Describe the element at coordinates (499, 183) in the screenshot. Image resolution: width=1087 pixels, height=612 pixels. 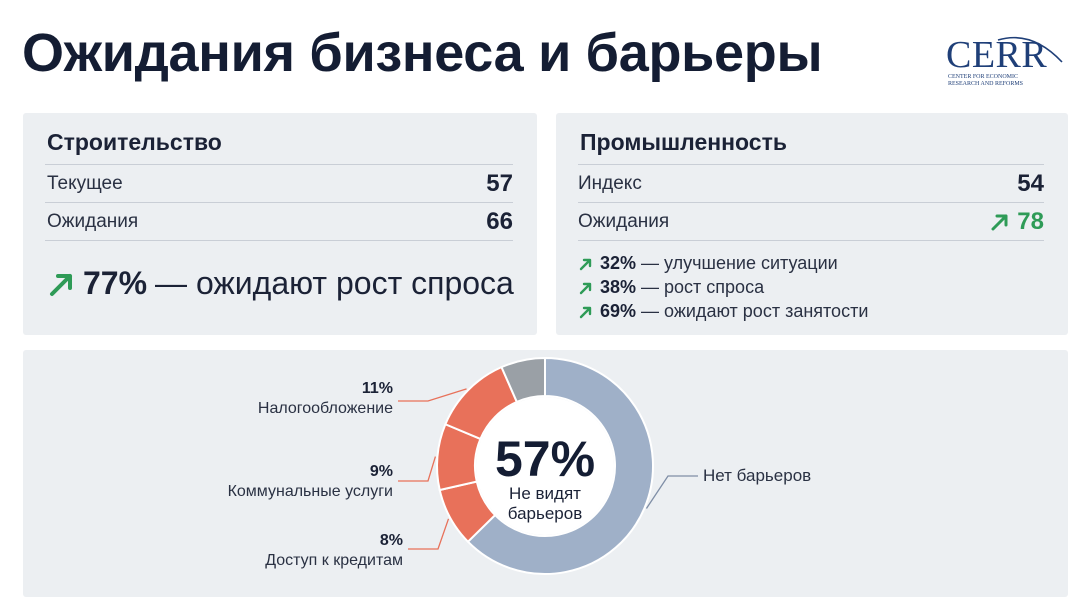
I see `construction-current-value: 57` at that location.